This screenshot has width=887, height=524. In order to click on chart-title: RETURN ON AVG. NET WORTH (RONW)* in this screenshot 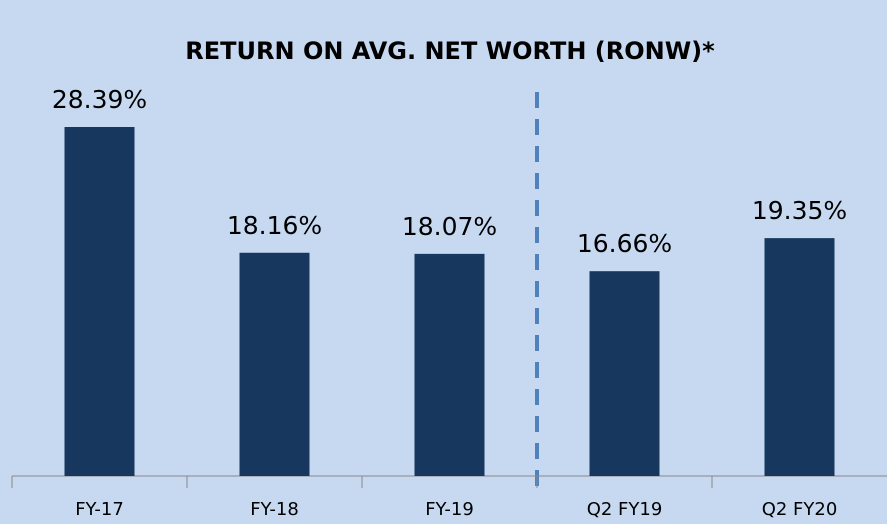, I will do `click(450, 51)`.